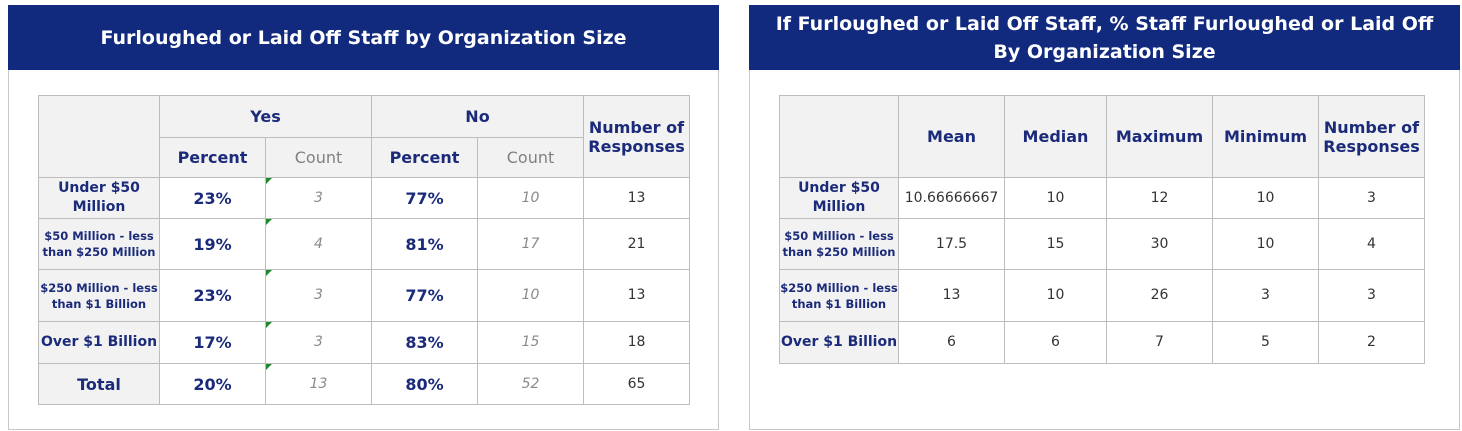  What do you see at coordinates (1159, 244) in the screenshot?
I see `table-cell: 30` at bounding box center [1159, 244].